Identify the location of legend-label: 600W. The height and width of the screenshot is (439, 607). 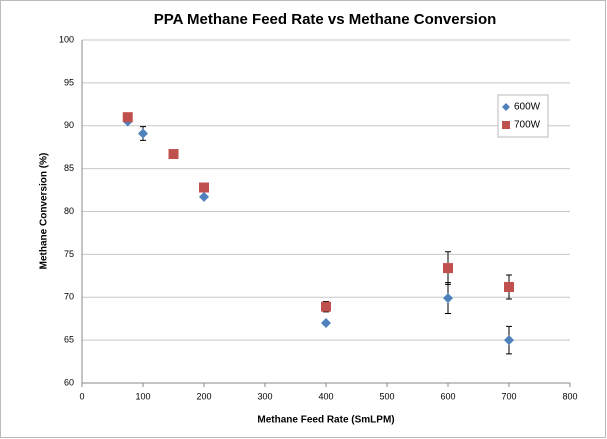
(527, 107).